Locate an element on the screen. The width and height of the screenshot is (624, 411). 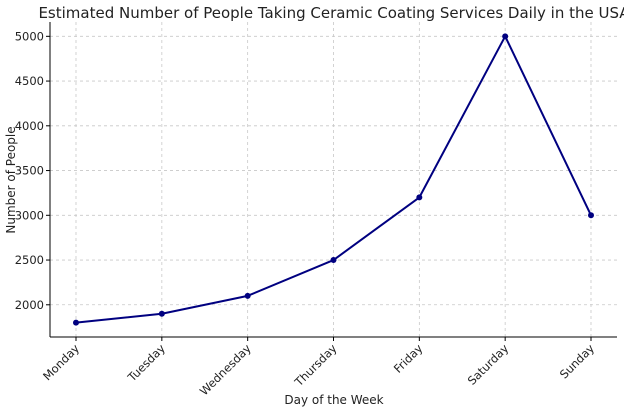
y-axis-label: Number of People is located at coordinates (11, 179).